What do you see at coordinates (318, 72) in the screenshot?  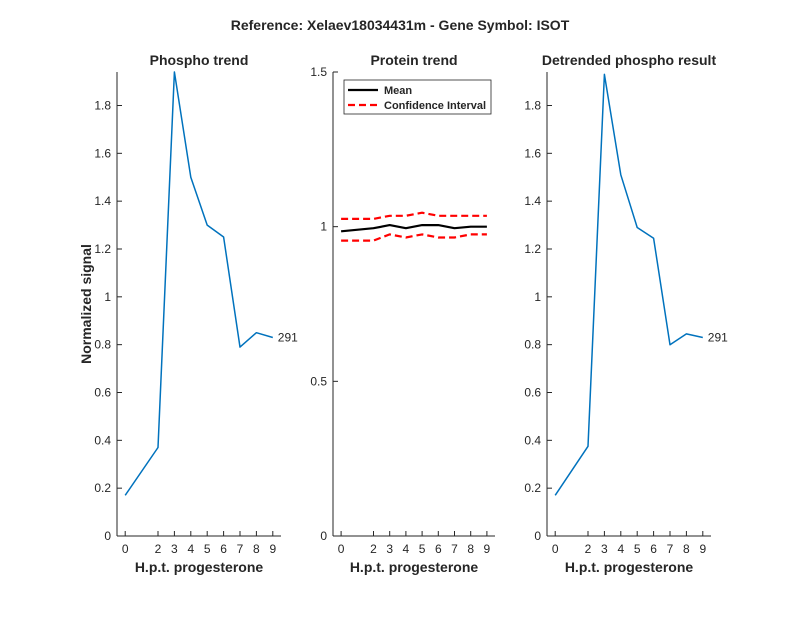 I see `y-tick-label: 1.5` at bounding box center [318, 72].